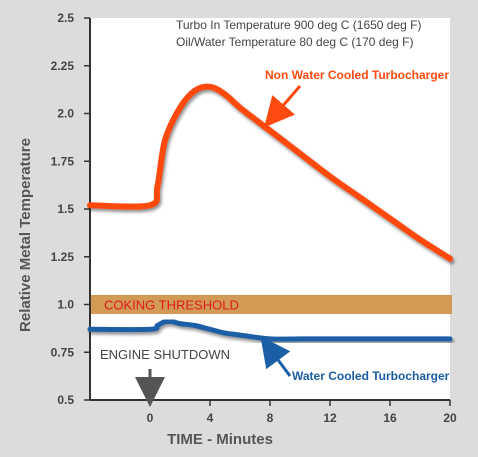 Image resolution: width=478 pixels, height=457 pixels. What do you see at coordinates (25, 235) in the screenshot?
I see `y-axis-title: Relative Metal Temperature` at bounding box center [25, 235].